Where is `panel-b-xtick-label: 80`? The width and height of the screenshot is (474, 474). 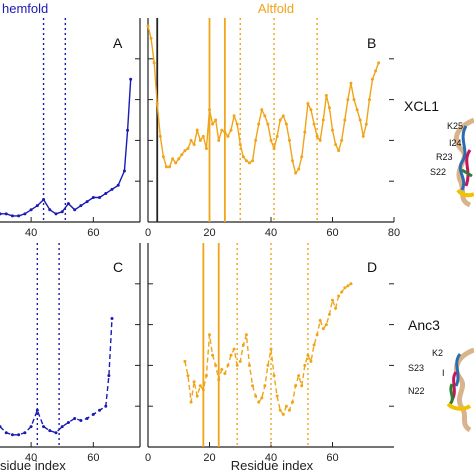
panel-b-xtick-label: 80 is located at coordinates (394, 233).